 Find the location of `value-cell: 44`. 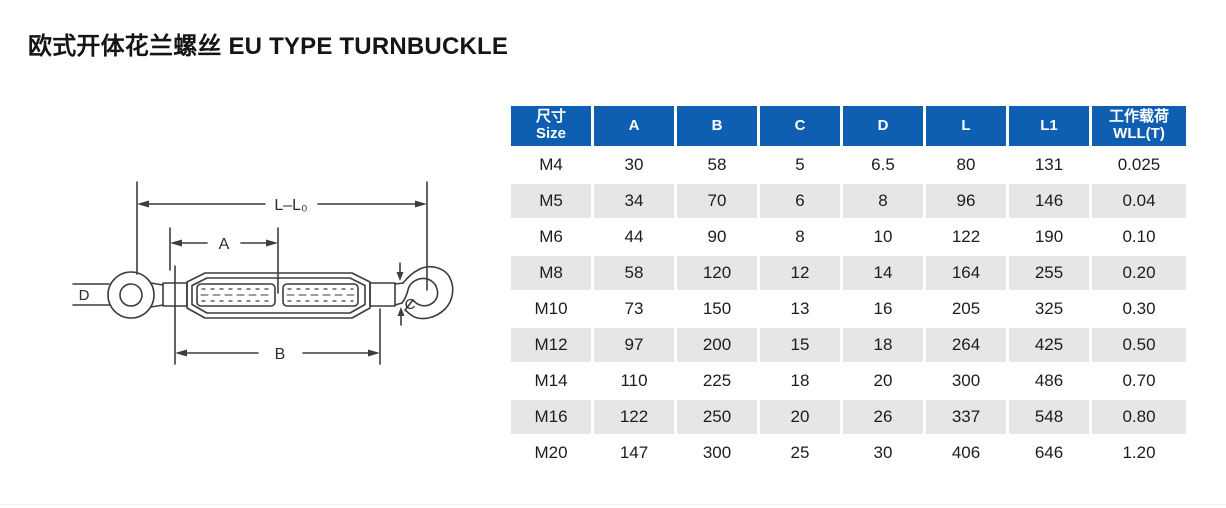

value-cell: 44 is located at coordinates (634, 237).